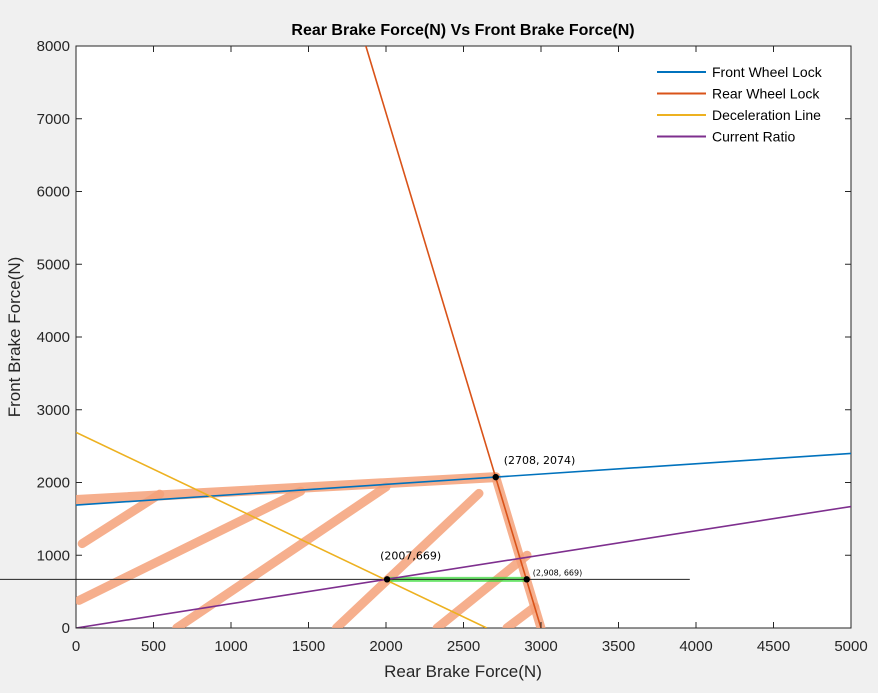  I want to click on x-tick-label: 0, so click(76, 646).